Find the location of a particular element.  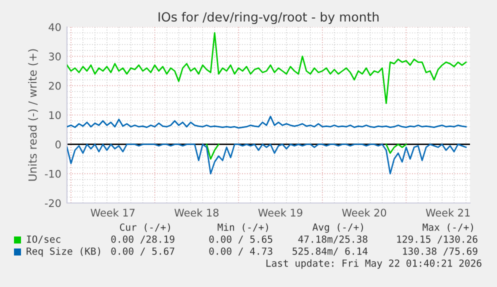

legend-label: Req Size (KB) is located at coordinates (63, 252).